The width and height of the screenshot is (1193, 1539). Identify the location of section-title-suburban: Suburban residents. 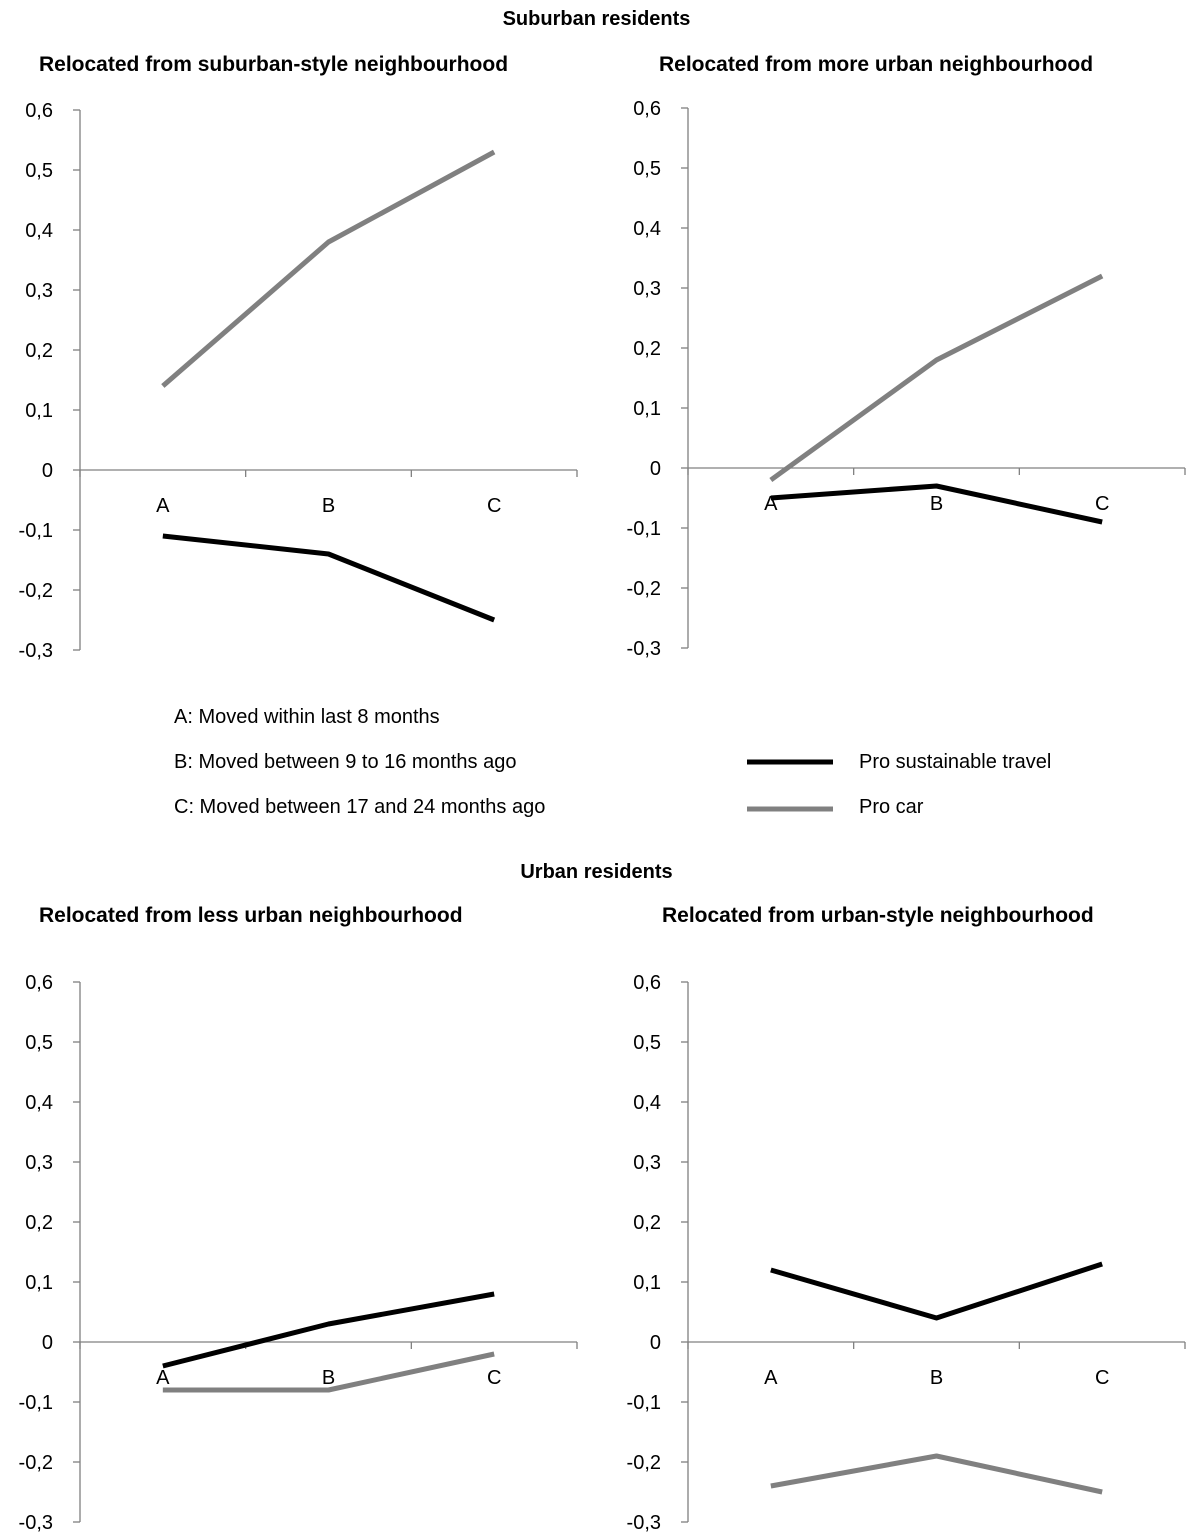
(596, 19).